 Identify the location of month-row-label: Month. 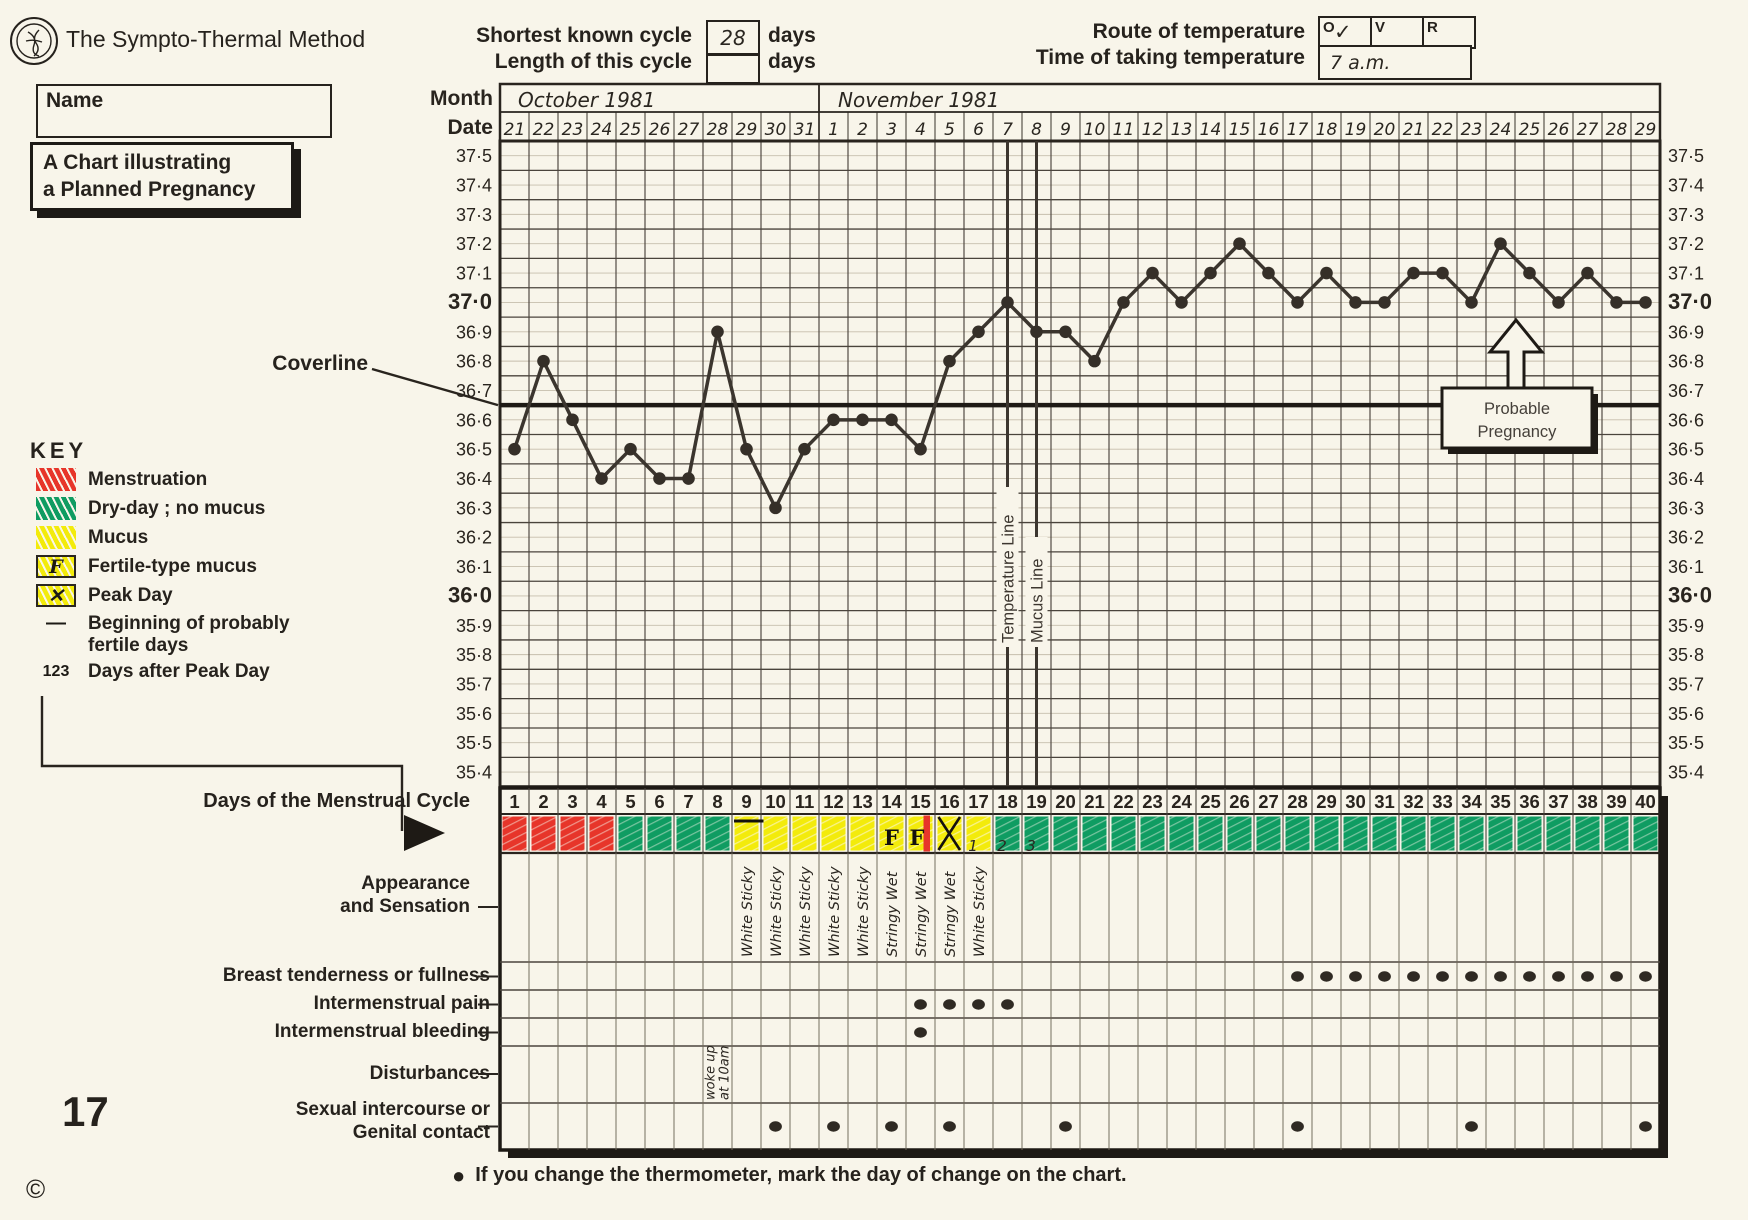
(461, 98).